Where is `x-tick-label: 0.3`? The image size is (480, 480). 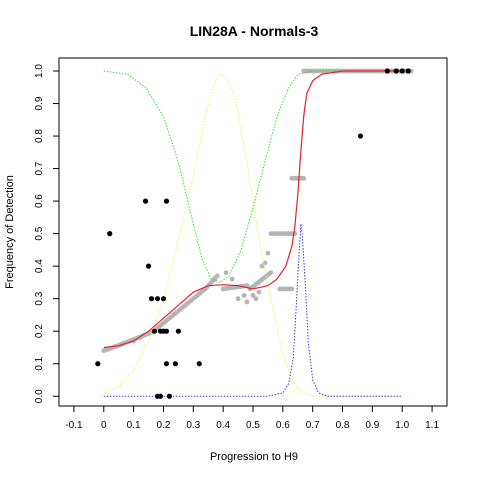
x-tick-label: 0.3 is located at coordinates (193, 425).